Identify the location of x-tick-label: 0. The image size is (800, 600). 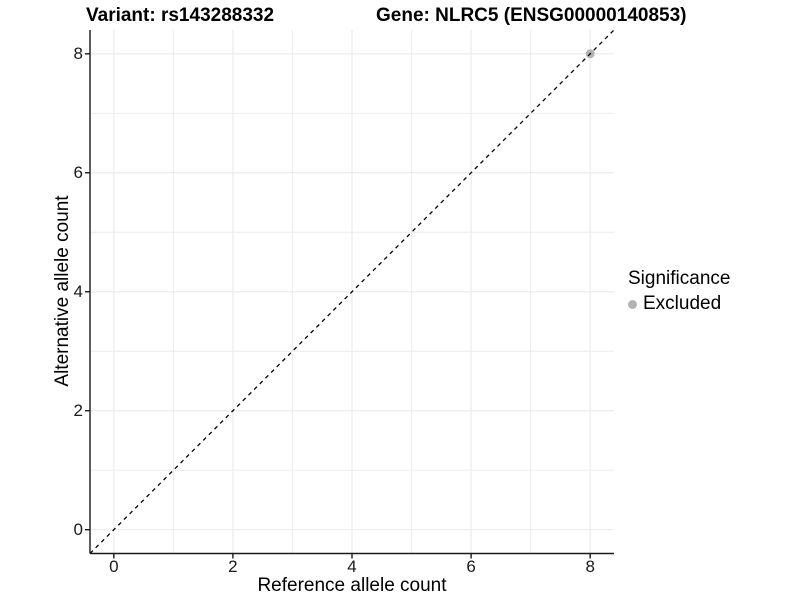
(114, 566).